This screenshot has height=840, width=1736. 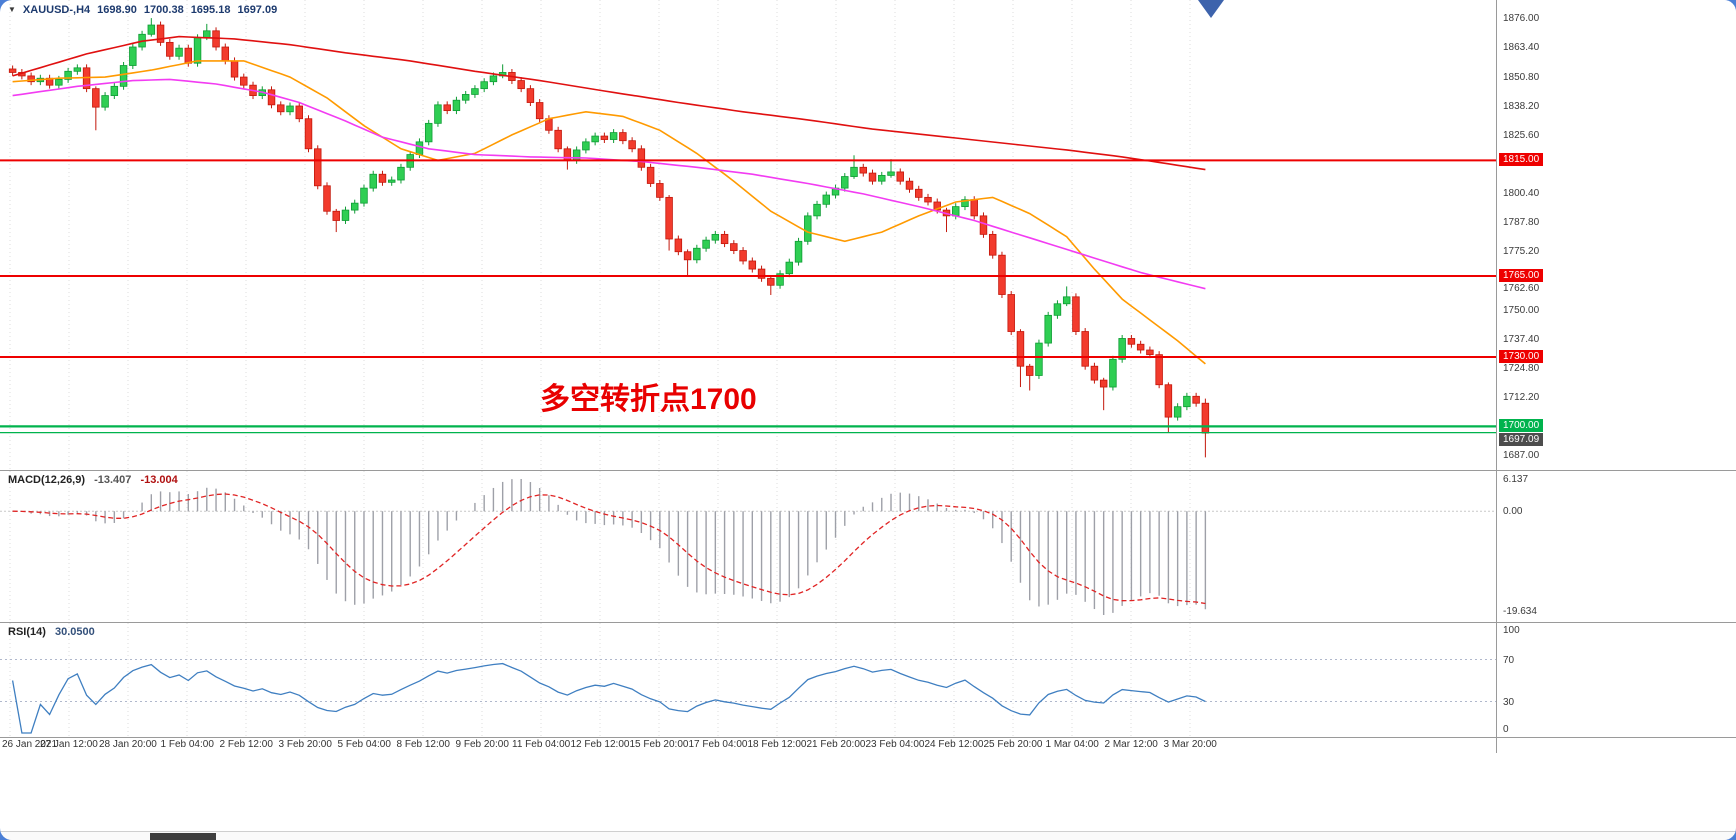 What do you see at coordinates (868, 737) in the screenshot?
I see `time-axis-divider` at bounding box center [868, 737].